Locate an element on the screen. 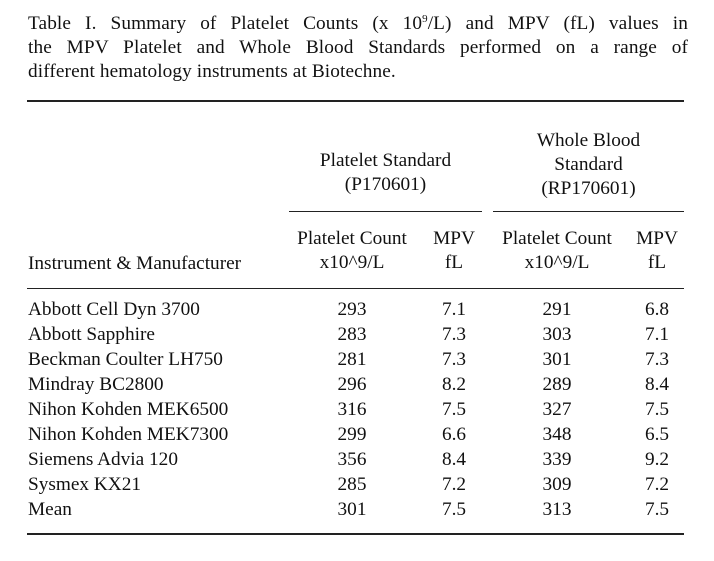 The width and height of the screenshot is (714, 561). cell-wb-mpv: 7.3 is located at coordinates (657, 359).